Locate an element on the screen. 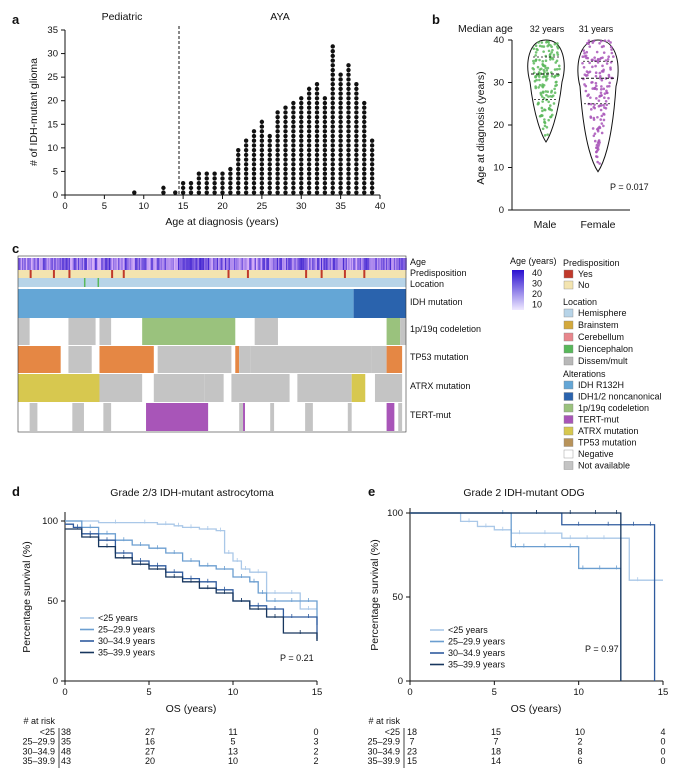 This screenshot has width=684, height=772. risk-count: 43 is located at coordinates (66, 761).